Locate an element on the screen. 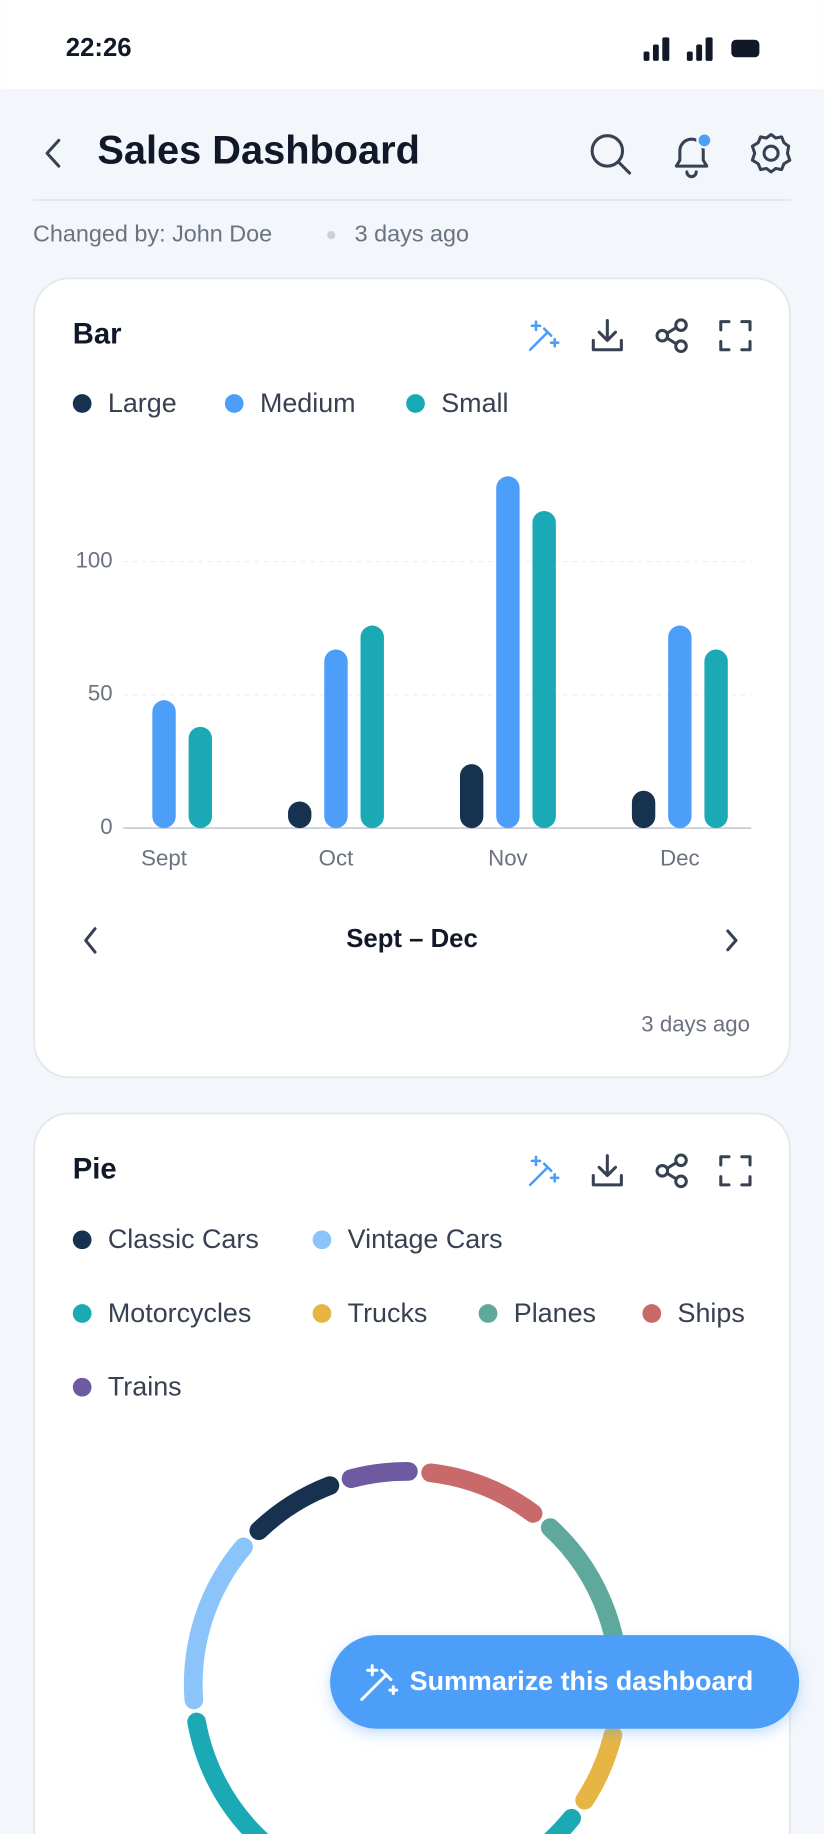  summarize-icon is located at coordinates (379, 1682).